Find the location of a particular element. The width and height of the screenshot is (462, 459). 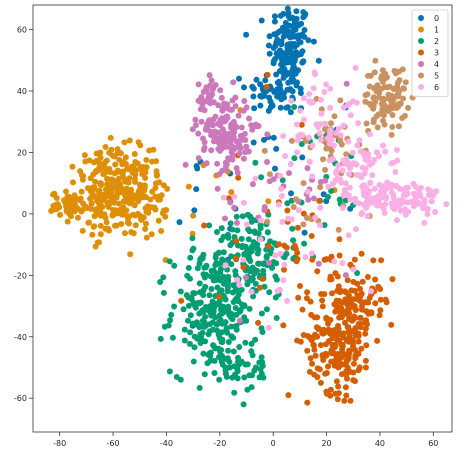

y-tick-label: 60 is located at coordinates (22, 30).